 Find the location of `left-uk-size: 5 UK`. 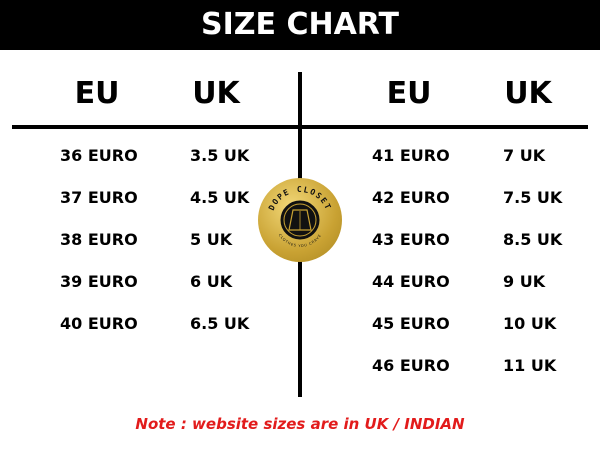

left-uk-size: 5 UK is located at coordinates (211, 239).